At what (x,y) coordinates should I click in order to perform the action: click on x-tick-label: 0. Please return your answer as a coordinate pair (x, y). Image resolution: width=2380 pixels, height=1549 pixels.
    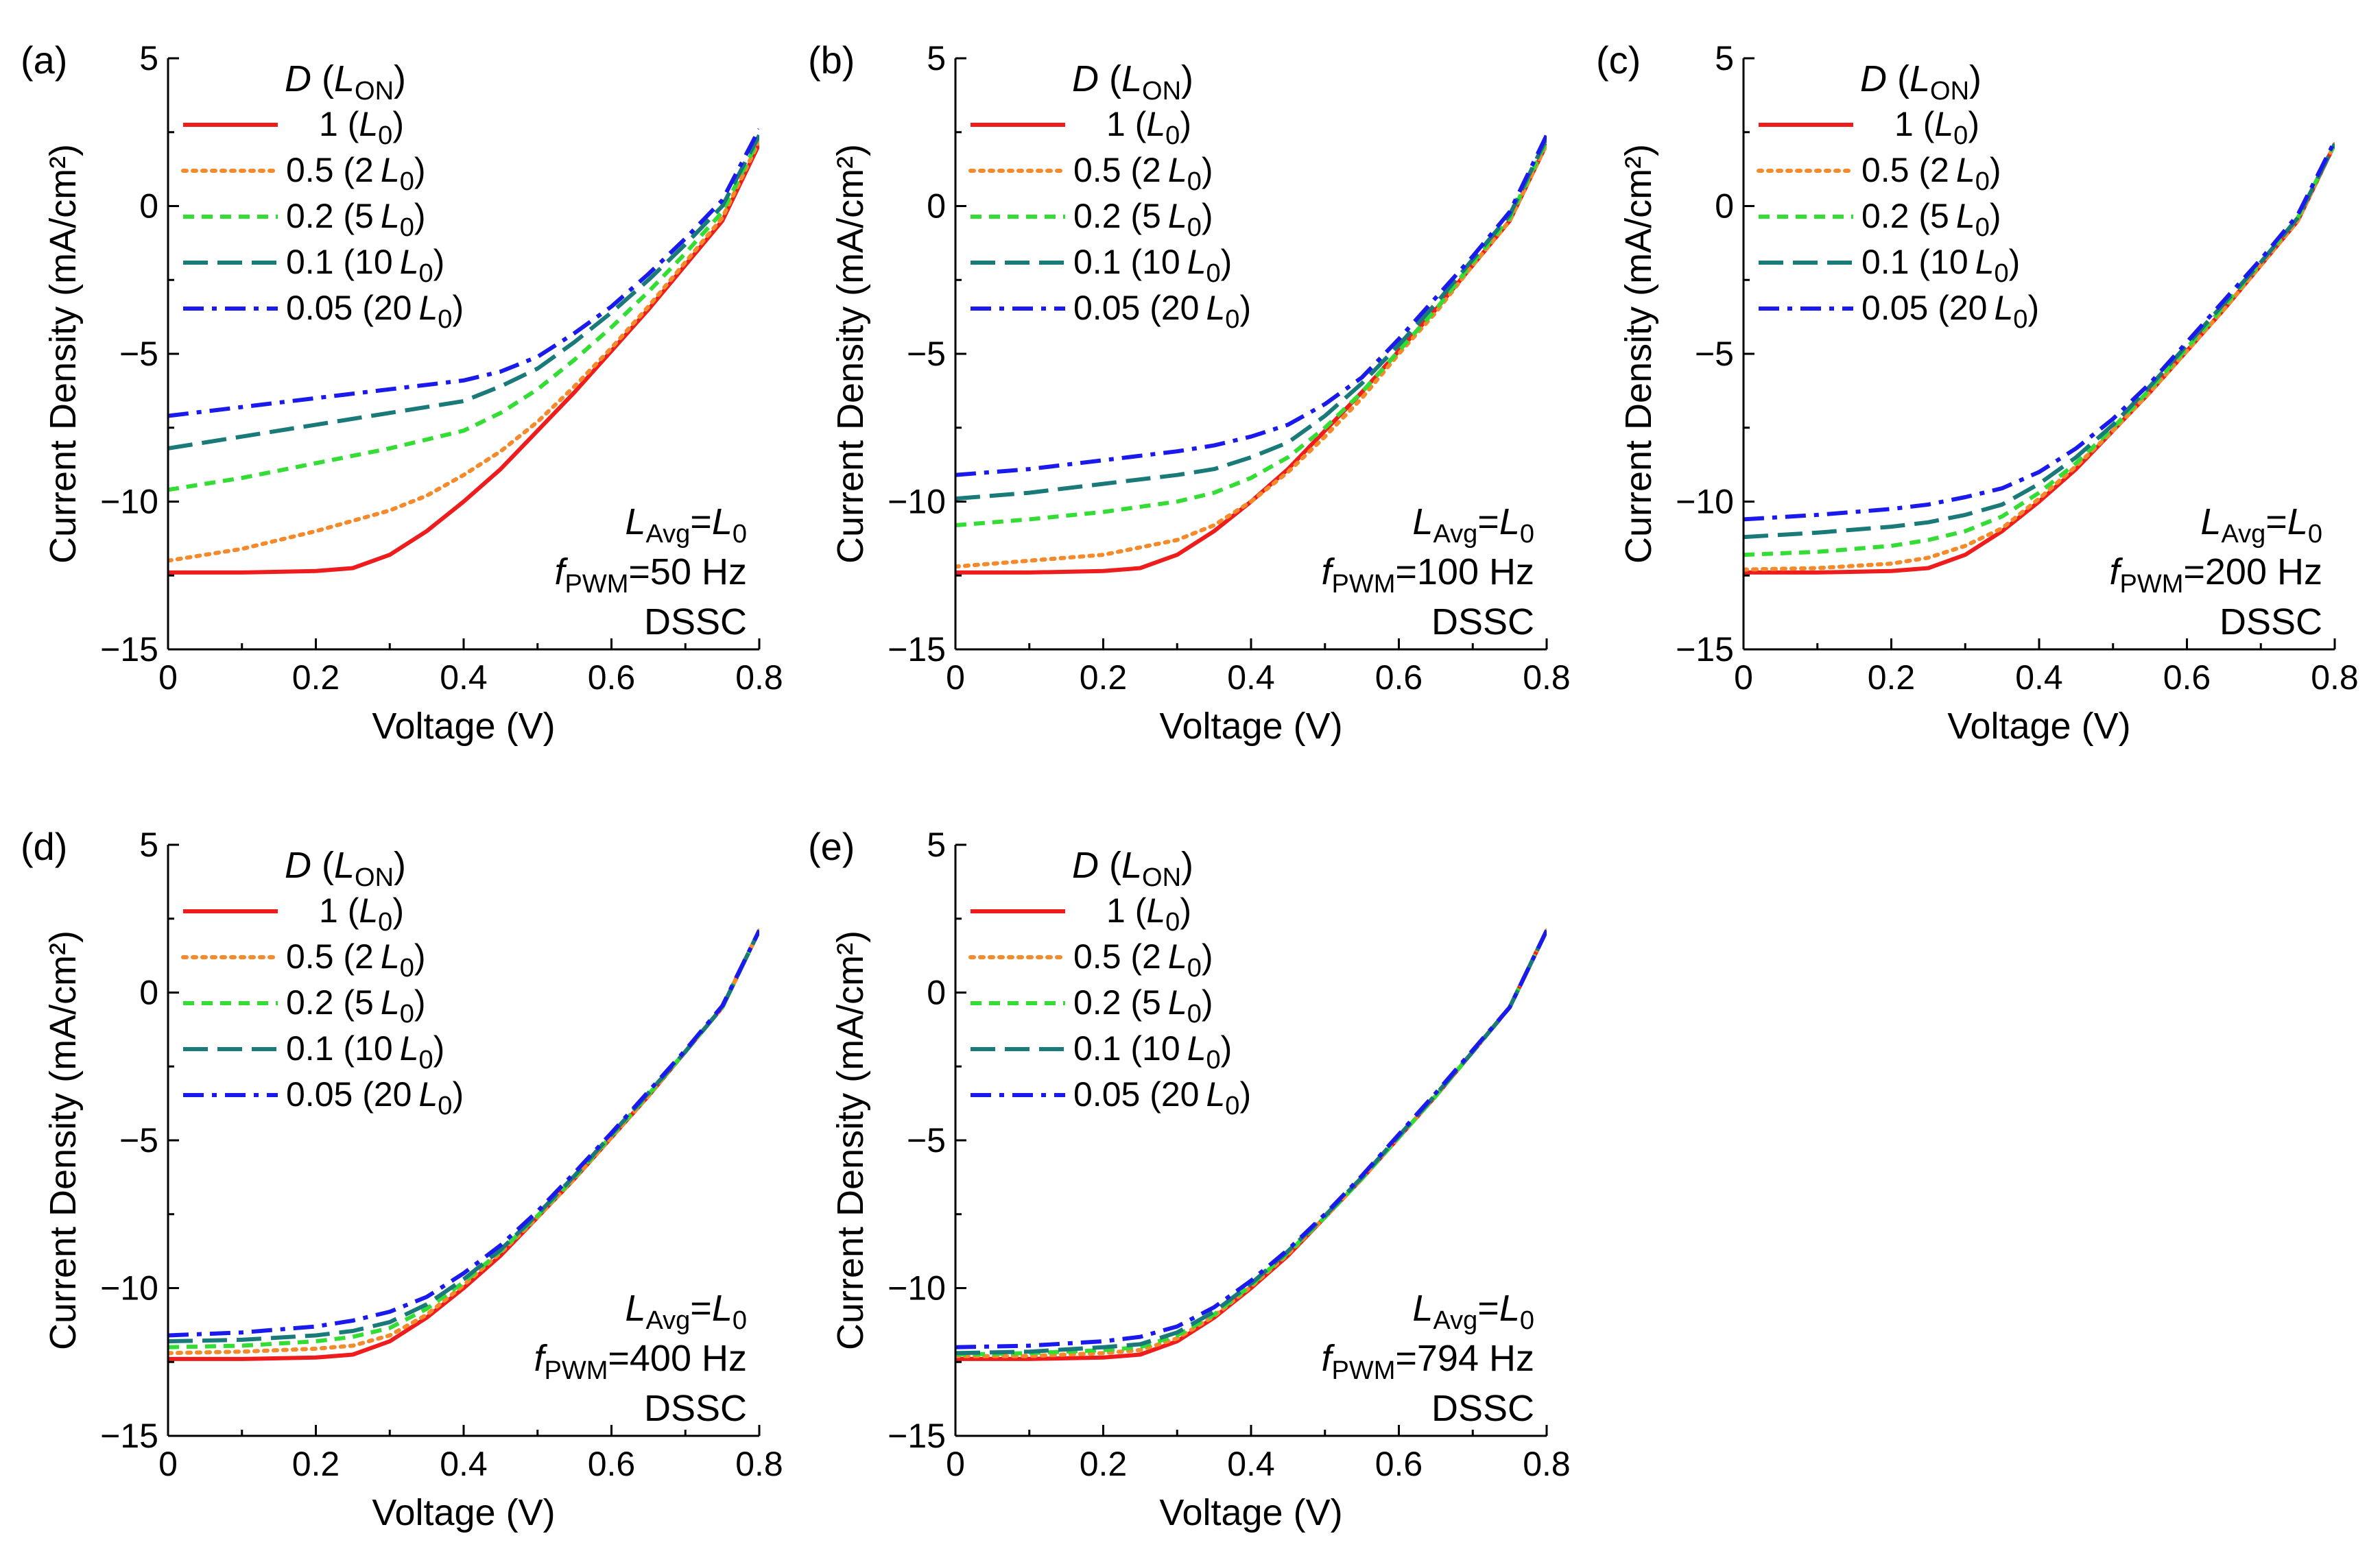
    Looking at the image, I should click on (955, 1464).